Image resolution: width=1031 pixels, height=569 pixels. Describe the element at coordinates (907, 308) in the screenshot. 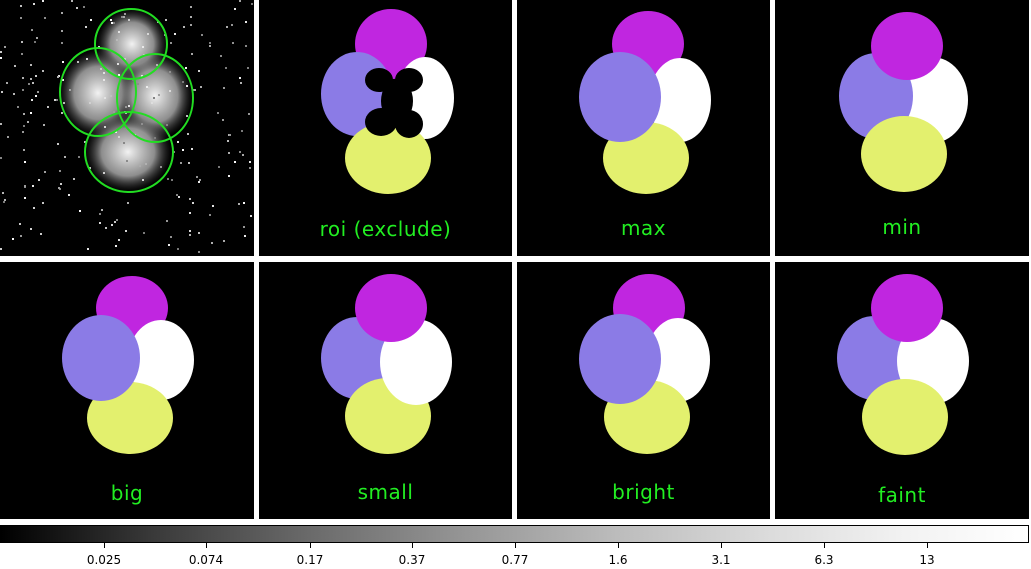

I see `faint-region-top` at that location.